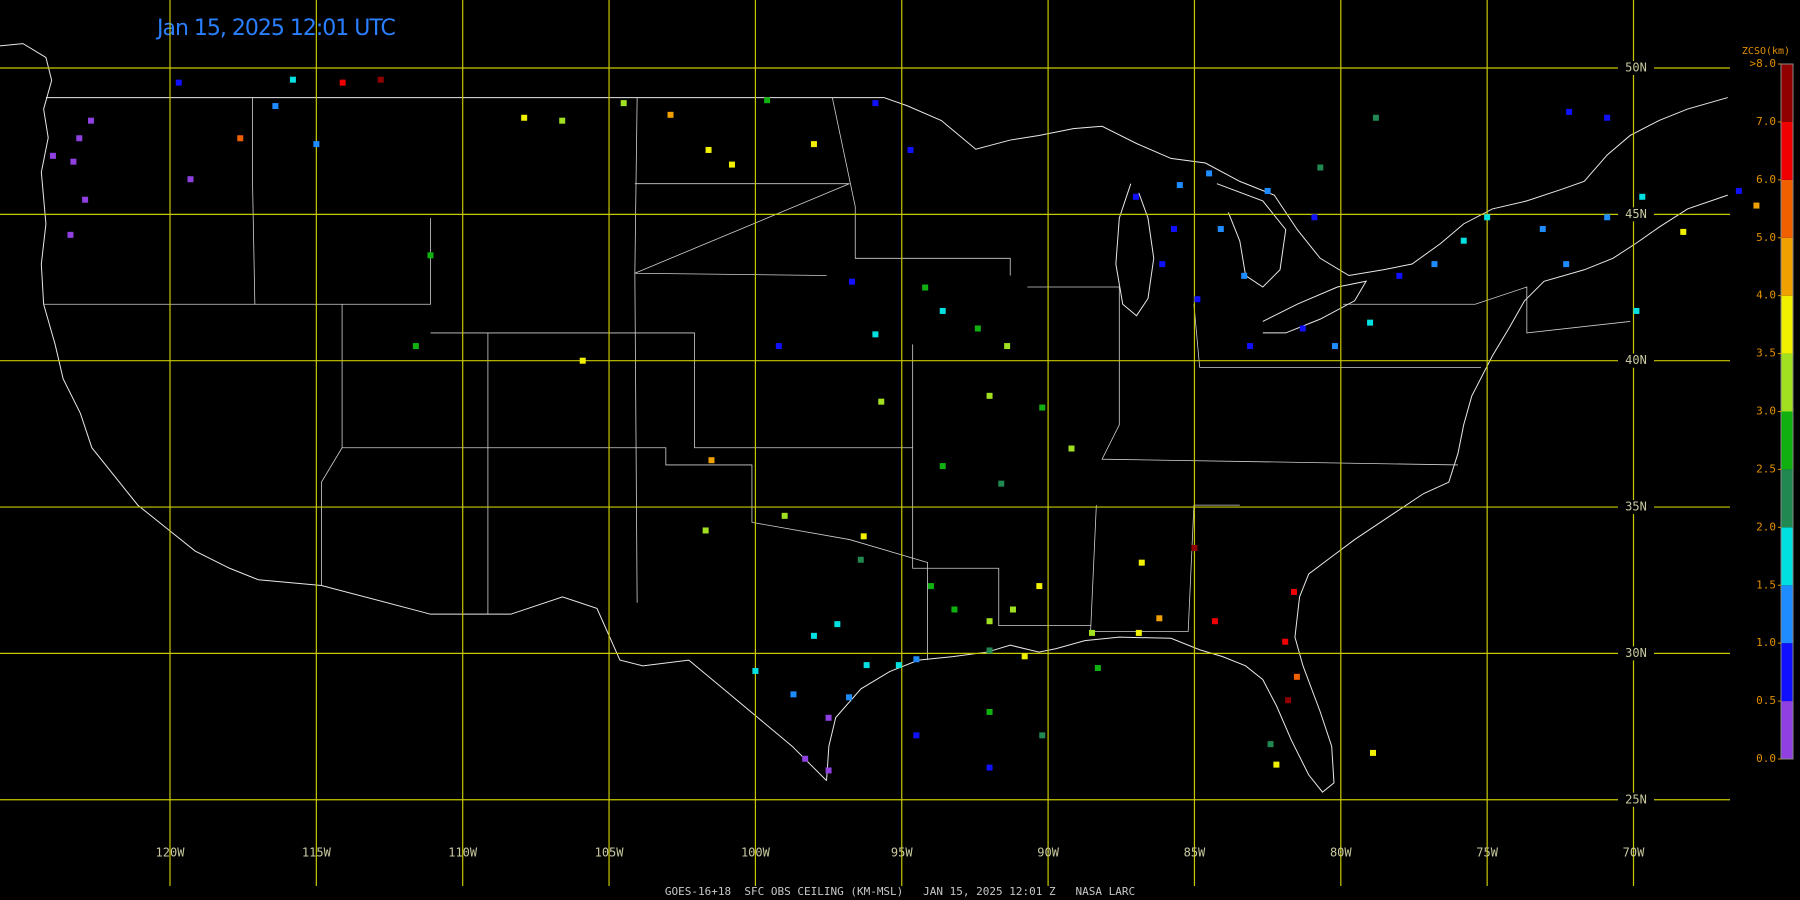  I want to click on west-coast, so click(129, 312).